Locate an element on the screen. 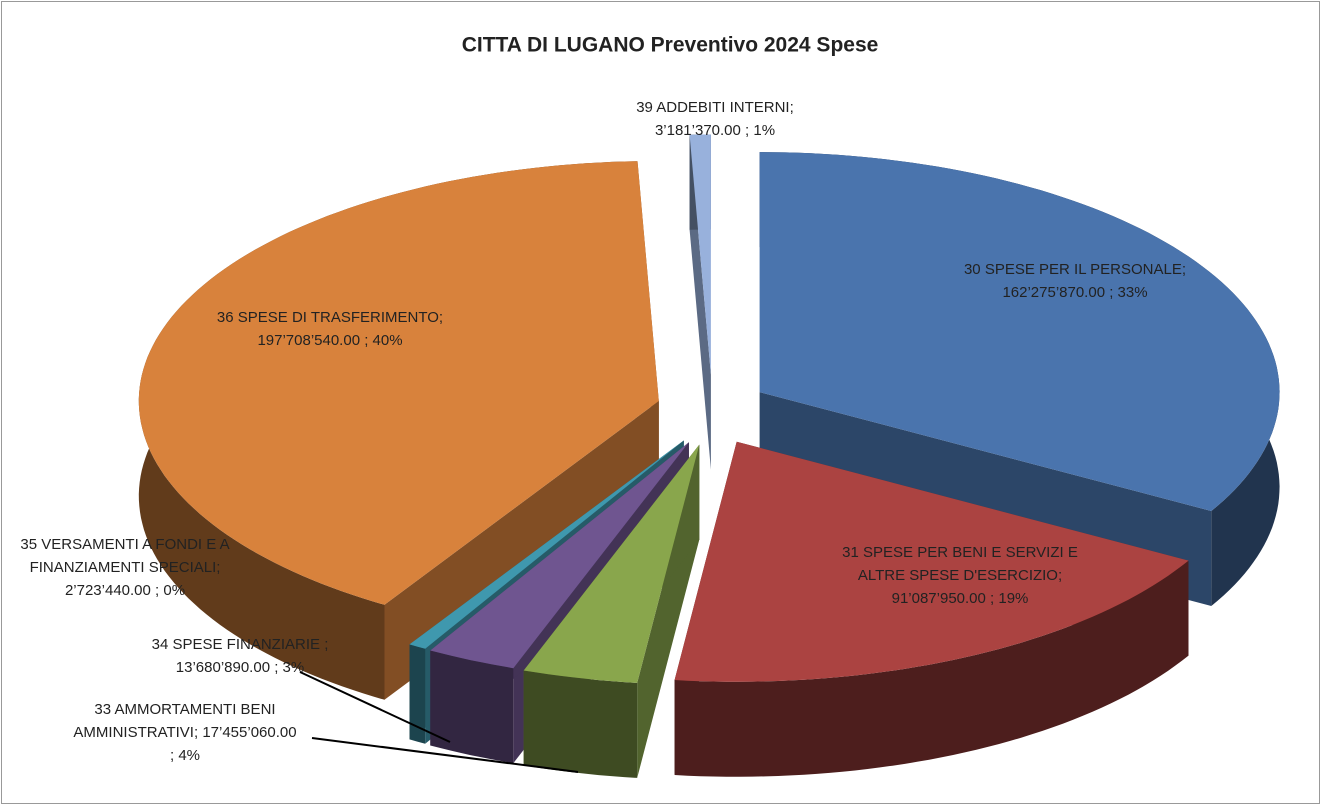 Image resolution: width=1321 pixels, height=805 pixels. data-label: FINANZIAMENTI SPECIALI; is located at coordinates (125, 567).